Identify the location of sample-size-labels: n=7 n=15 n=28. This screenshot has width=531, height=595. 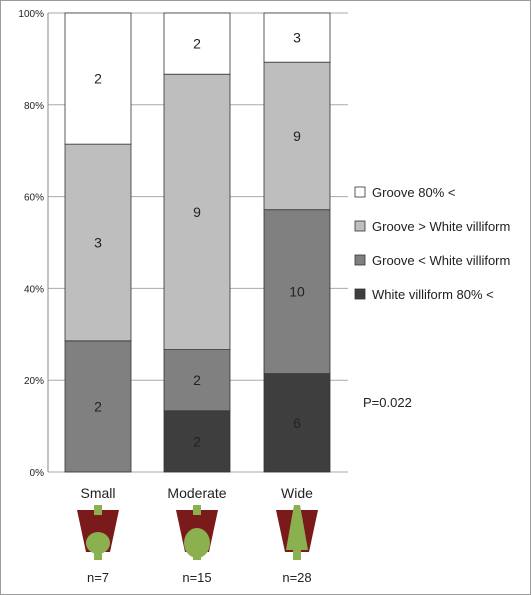
(199, 577).